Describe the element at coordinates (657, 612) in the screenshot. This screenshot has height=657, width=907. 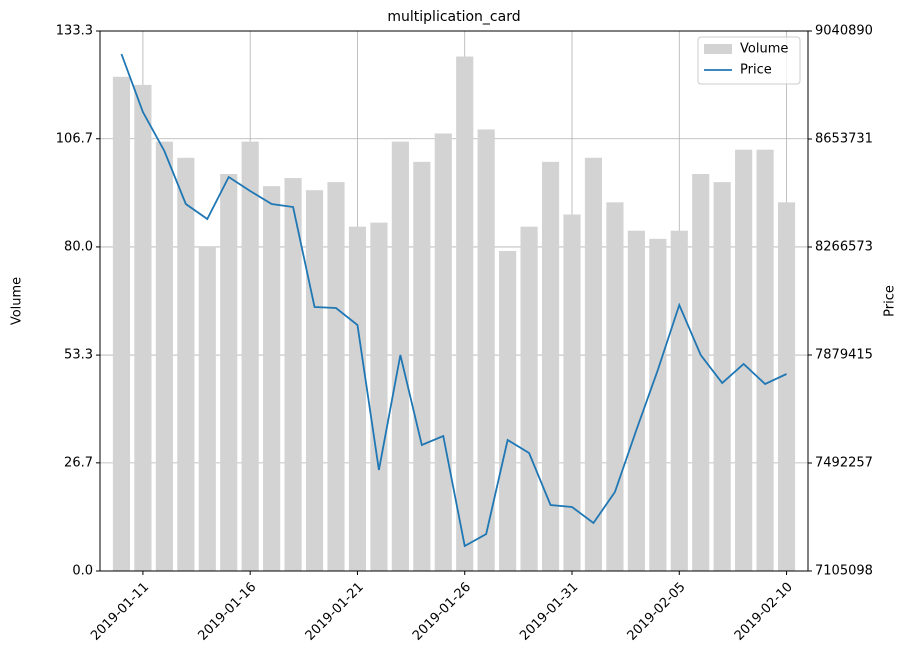
I see `x-tick-label: 2019-02-05` at that location.